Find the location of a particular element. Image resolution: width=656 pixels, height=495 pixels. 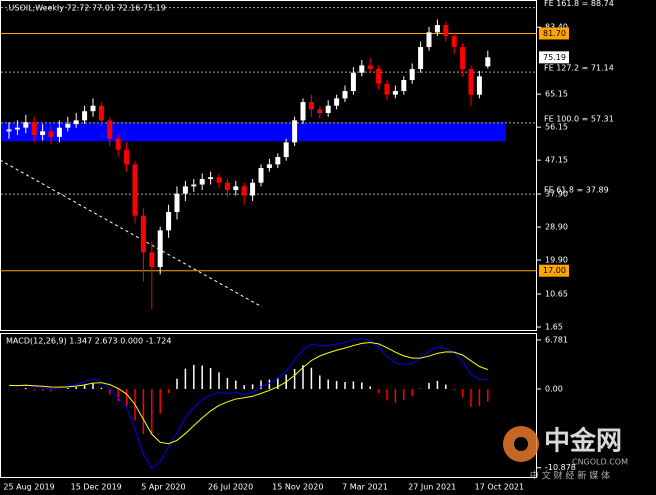

y-tick-label: 28.90 is located at coordinates (556, 227).